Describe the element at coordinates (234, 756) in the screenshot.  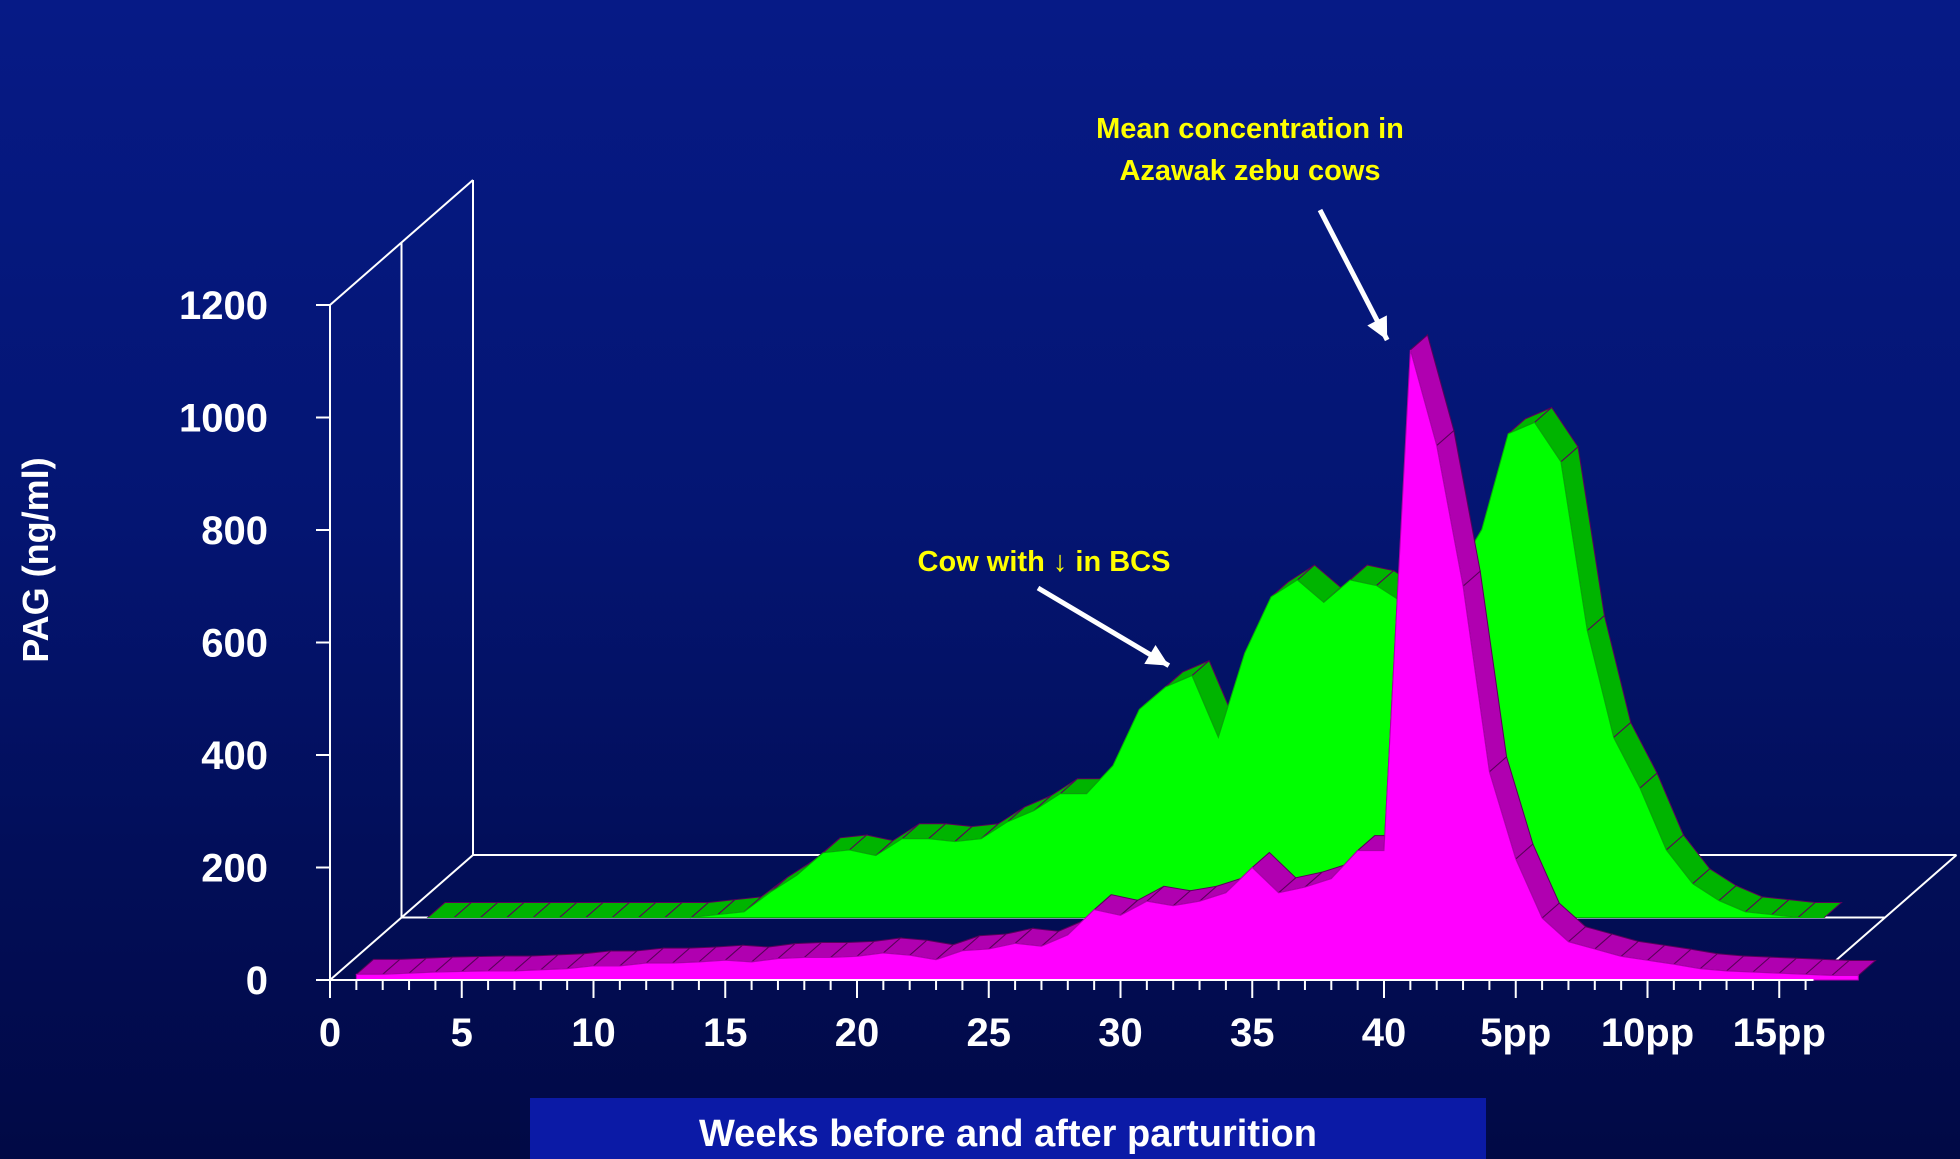
I see `y-tick-label: 400` at that location.